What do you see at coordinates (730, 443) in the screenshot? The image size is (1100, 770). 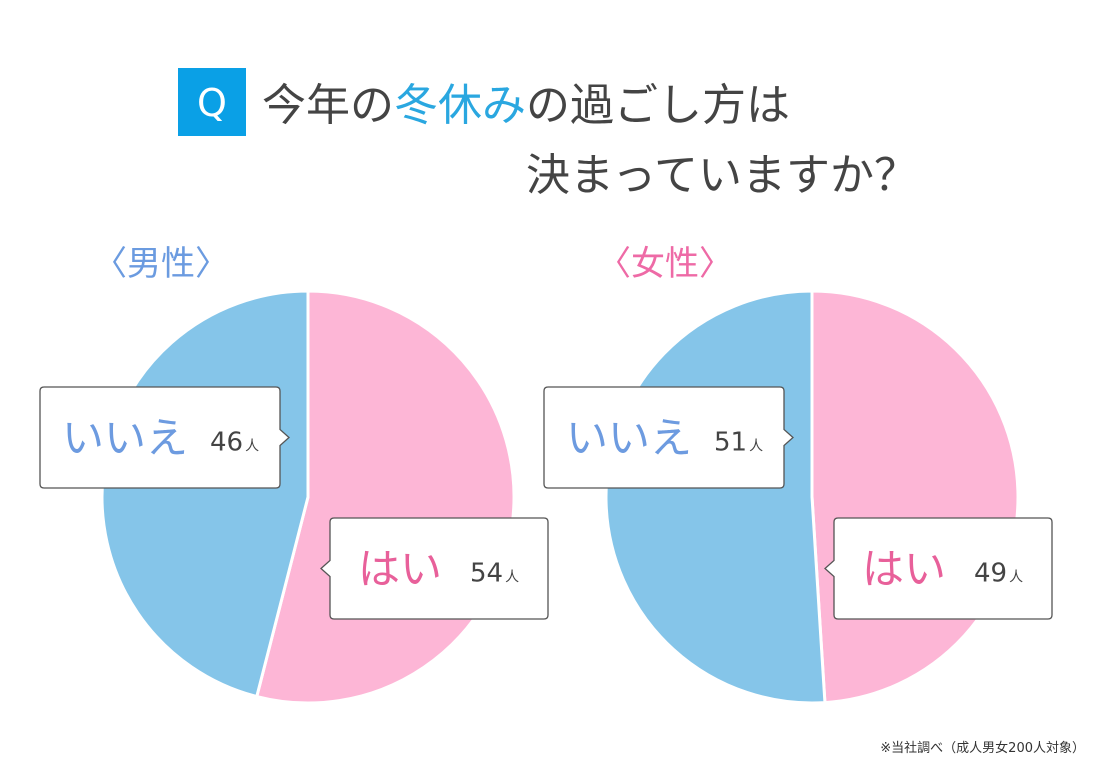 I see `value-label: 51` at bounding box center [730, 443].